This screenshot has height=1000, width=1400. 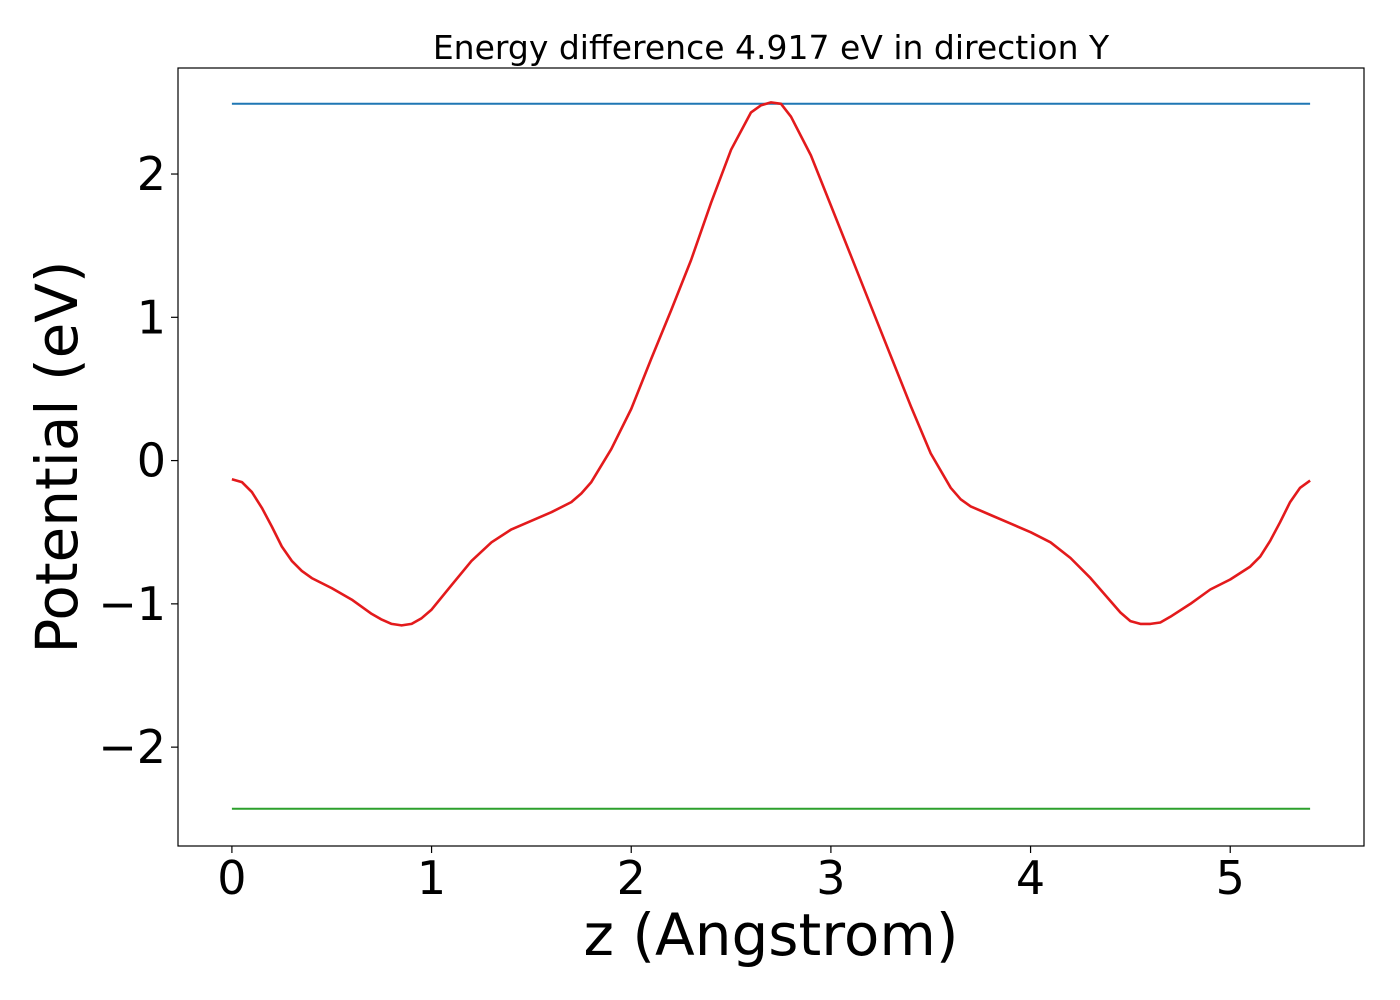 I want to click on y-tick-label: −1, so click(x=132, y=604).